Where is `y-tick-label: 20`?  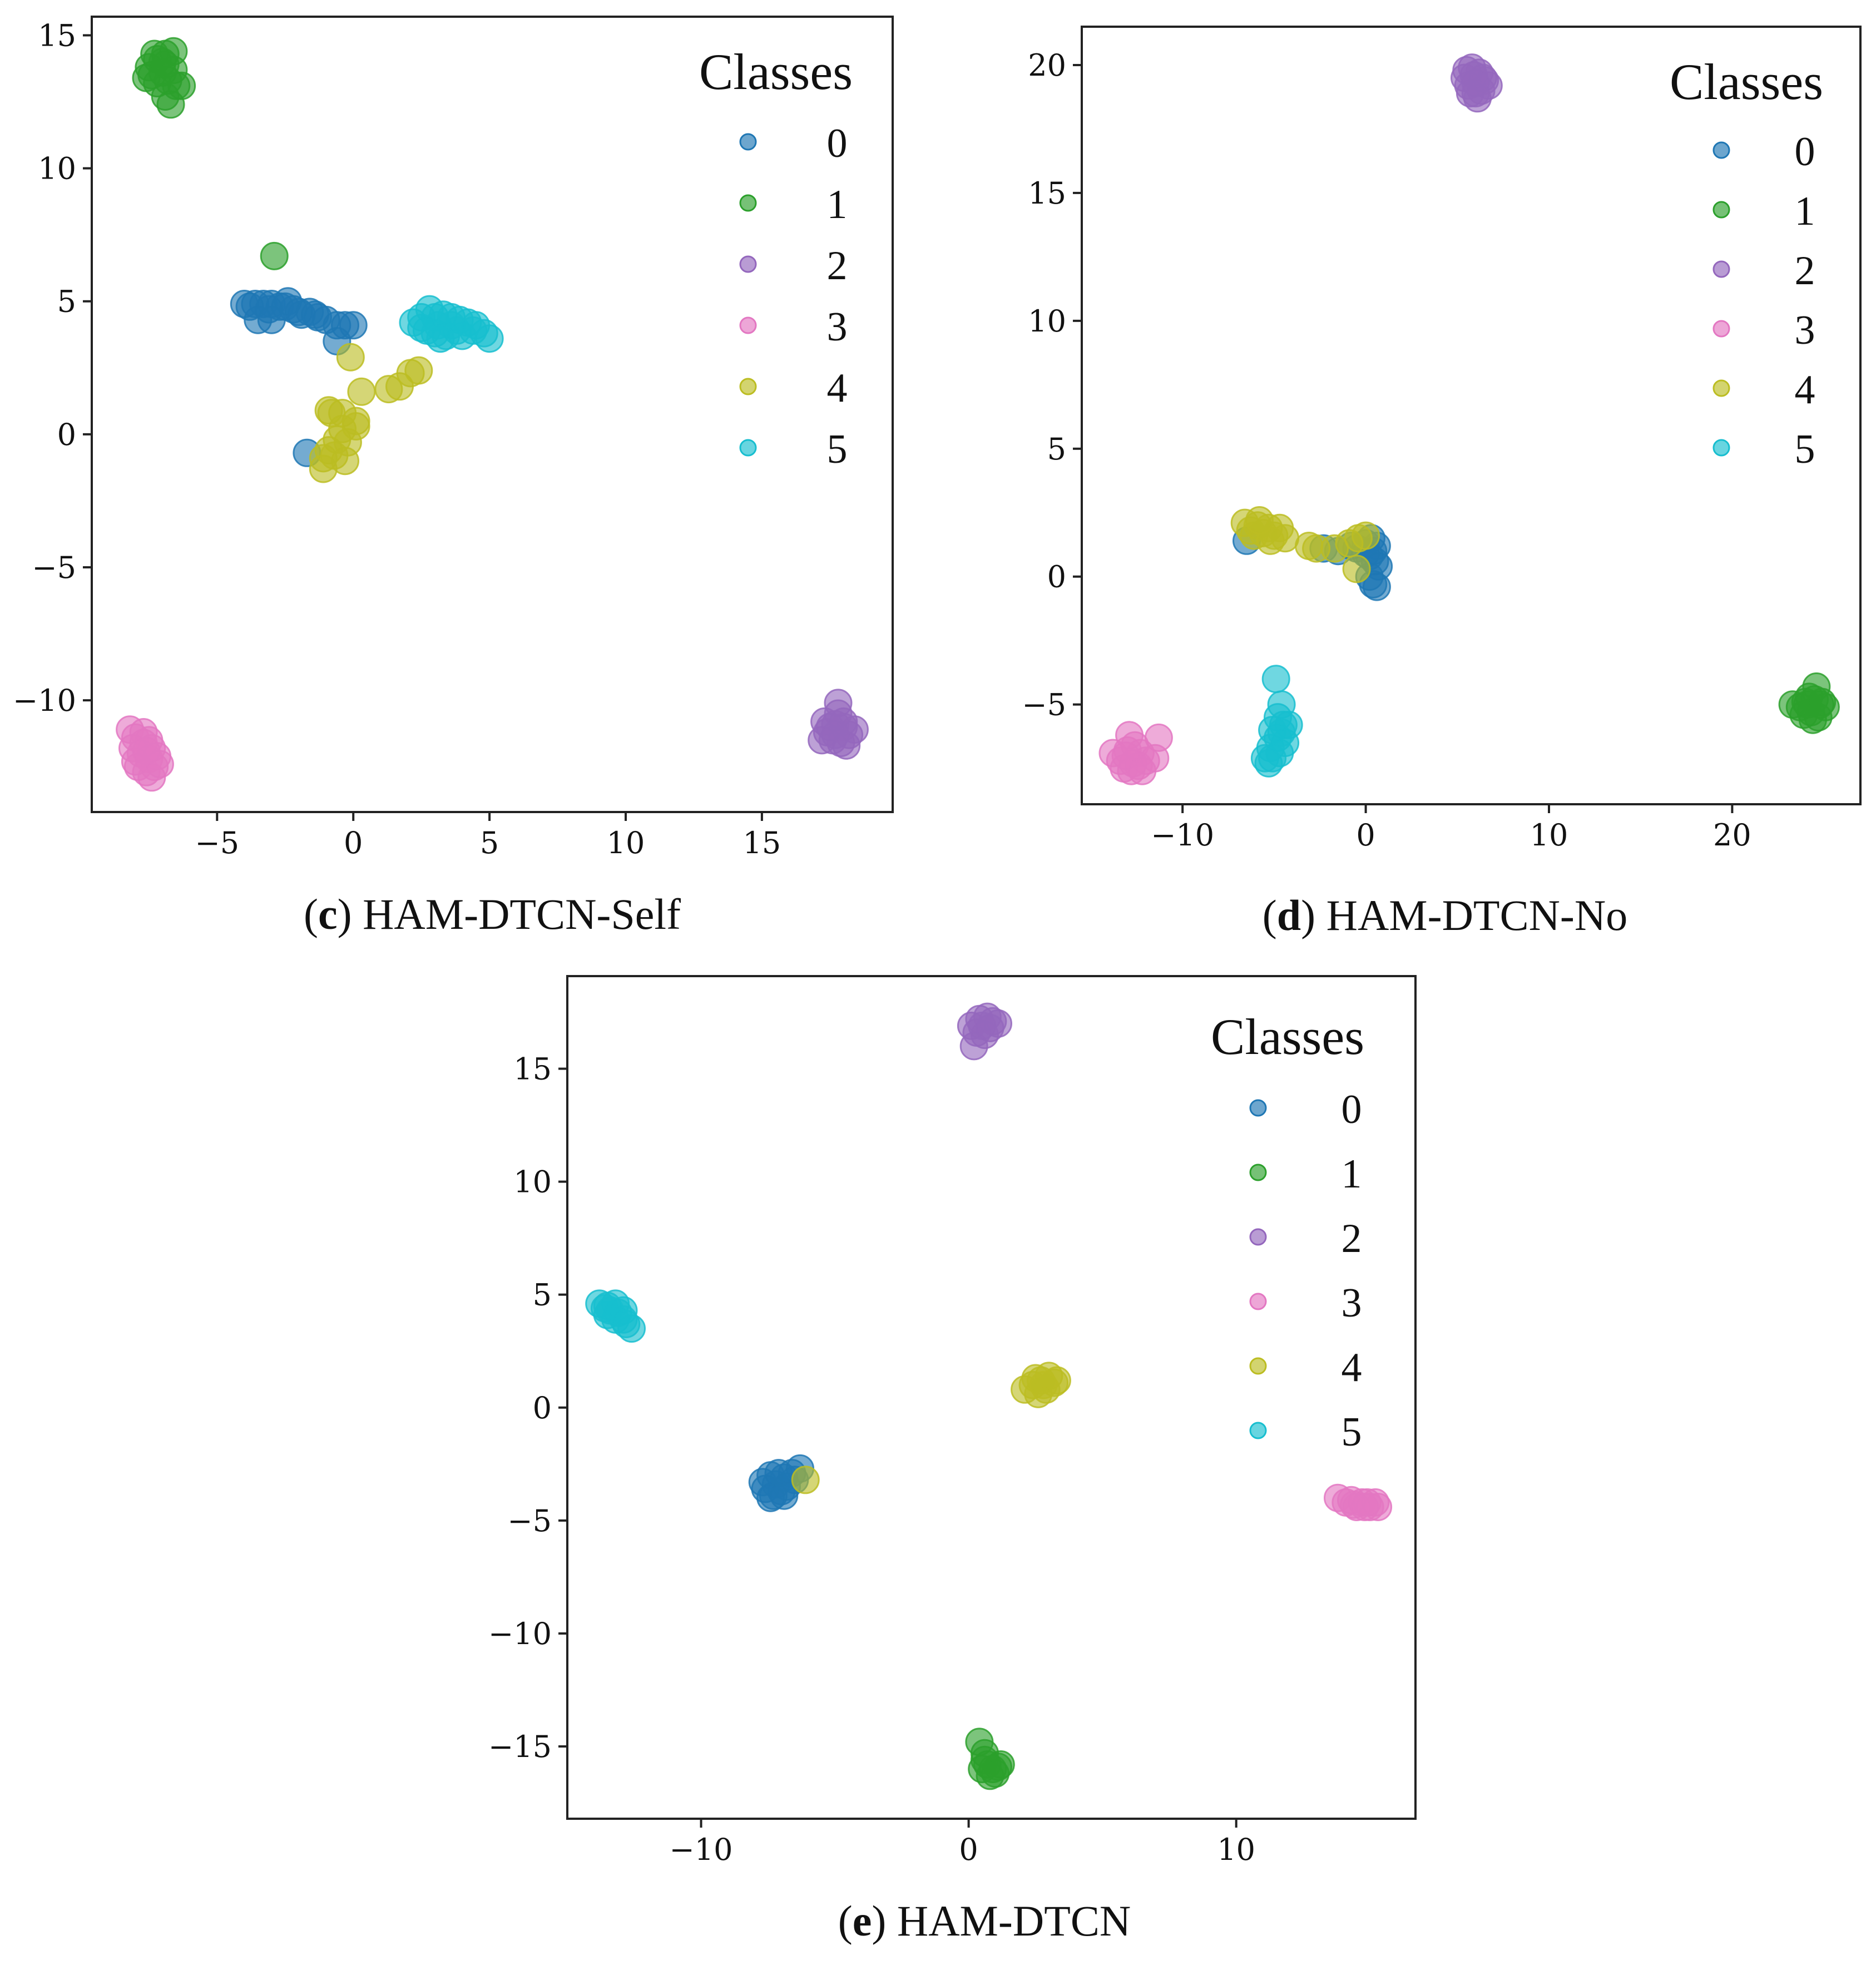
y-tick-label: 20 is located at coordinates (1047, 65).